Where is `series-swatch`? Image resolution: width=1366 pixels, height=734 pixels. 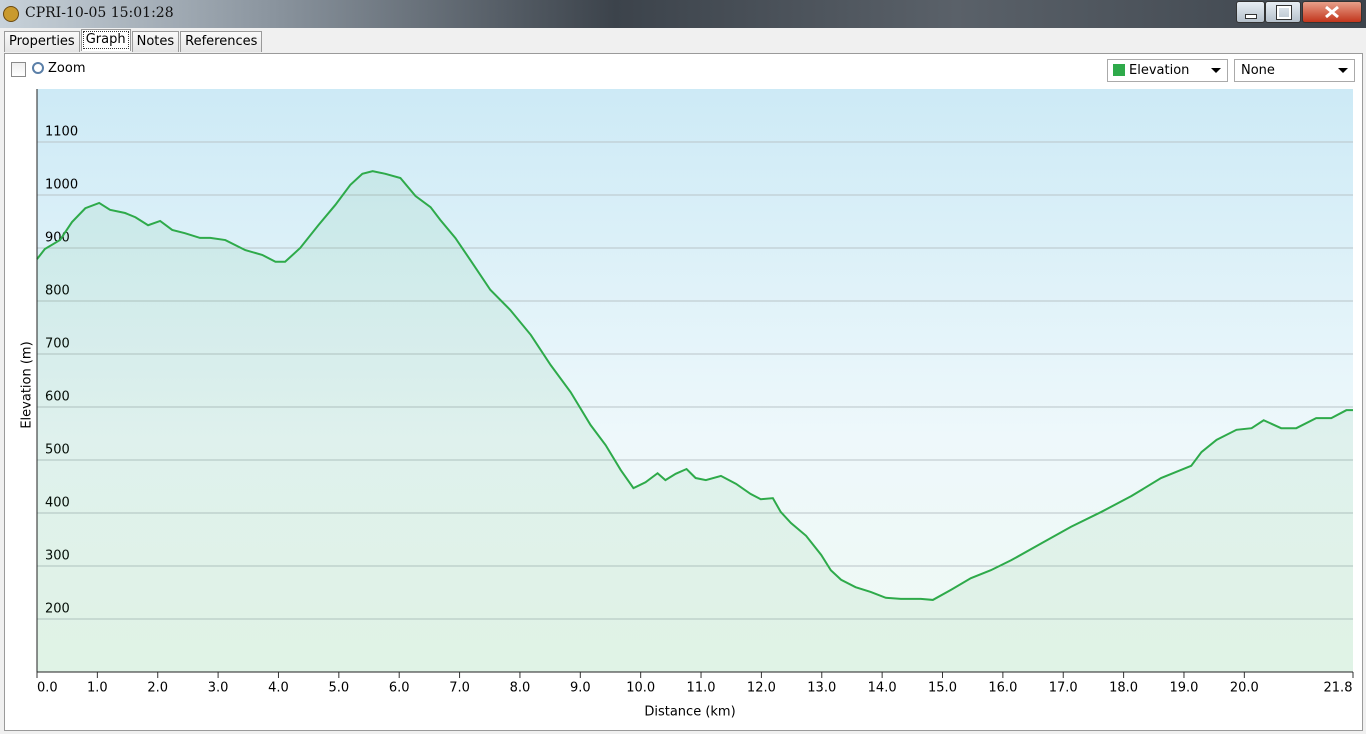 series-swatch is located at coordinates (1119, 70).